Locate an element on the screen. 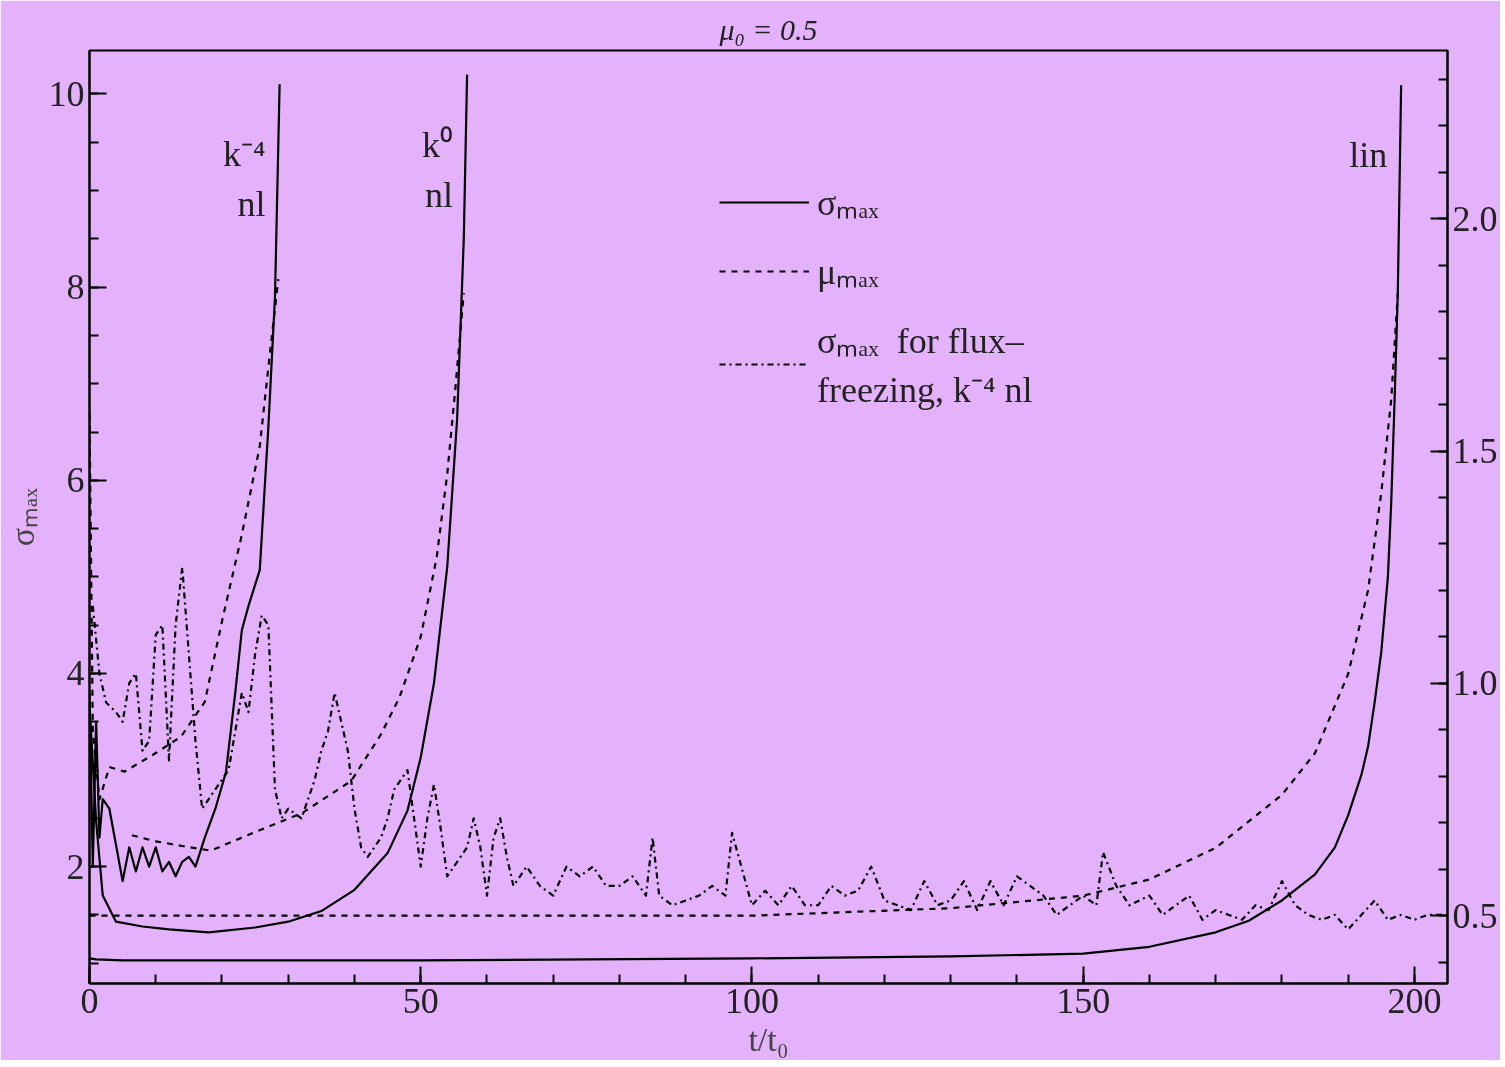 This screenshot has width=1505, height=1067. x-tick-label: 100 is located at coordinates (751, 1000).